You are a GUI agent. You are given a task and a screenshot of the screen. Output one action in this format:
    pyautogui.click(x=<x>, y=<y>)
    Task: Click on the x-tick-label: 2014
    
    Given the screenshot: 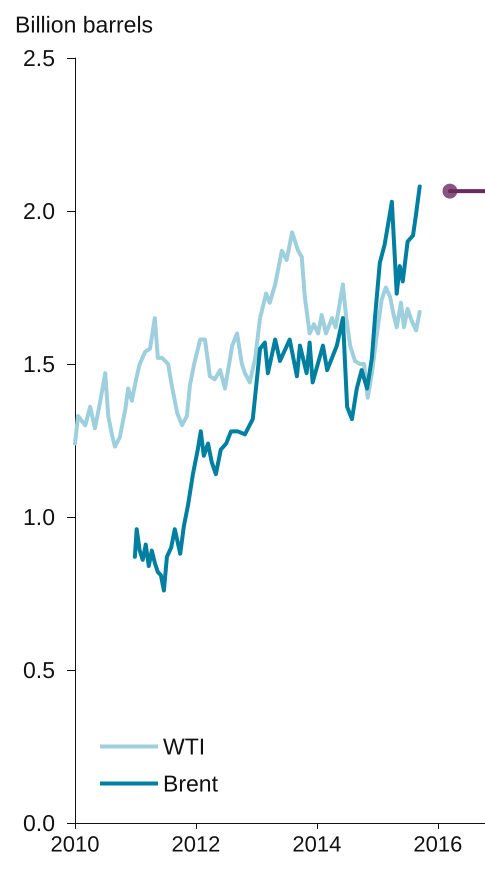 What is the action you would take?
    pyautogui.click(x=317, y=844)
    